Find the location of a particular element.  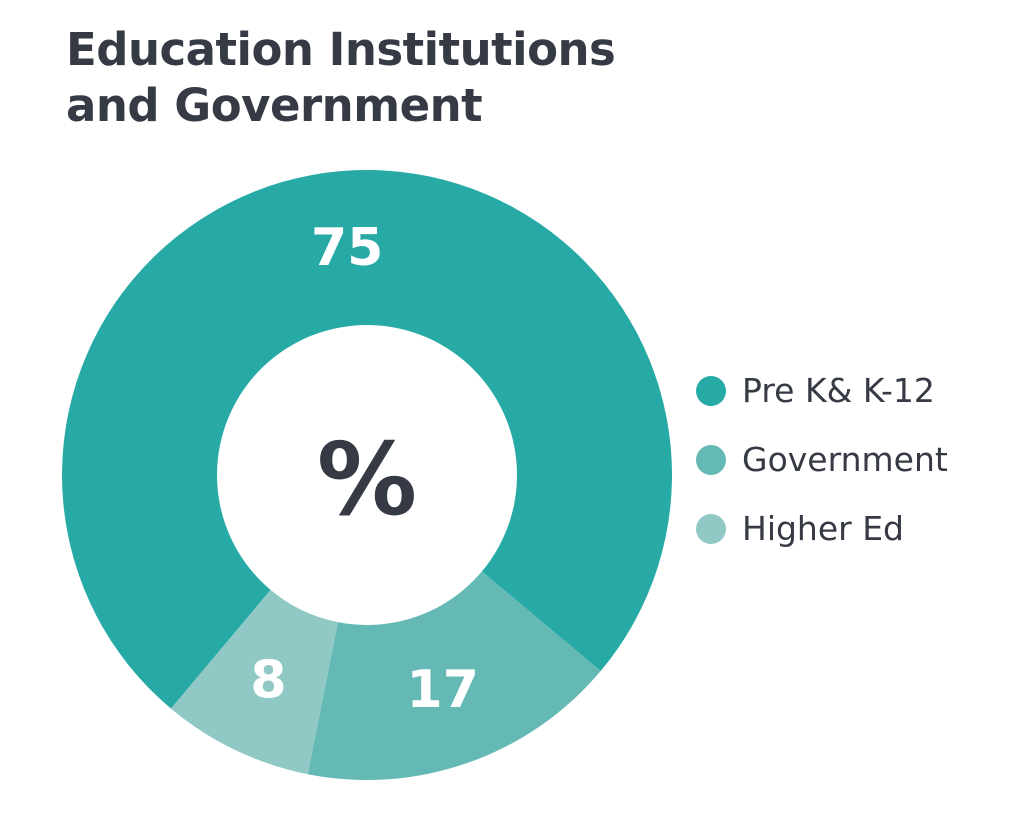

legend-label: Pre K& K-12 is located at coordinates (838, 390).